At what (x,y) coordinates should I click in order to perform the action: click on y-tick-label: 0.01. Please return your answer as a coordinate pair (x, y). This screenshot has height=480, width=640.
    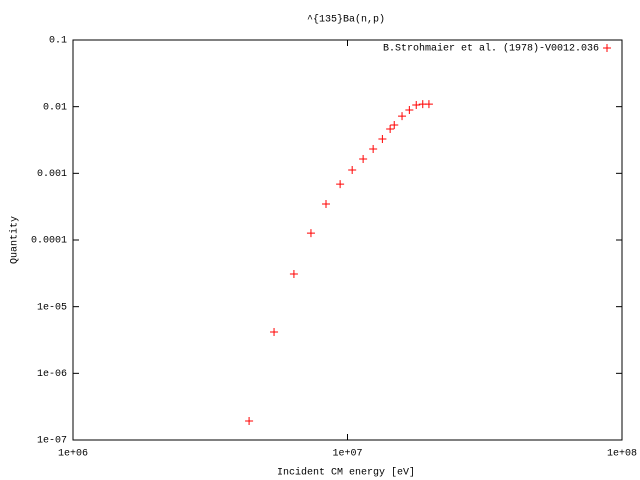
    Looking at the image, I should click on (55, 107).